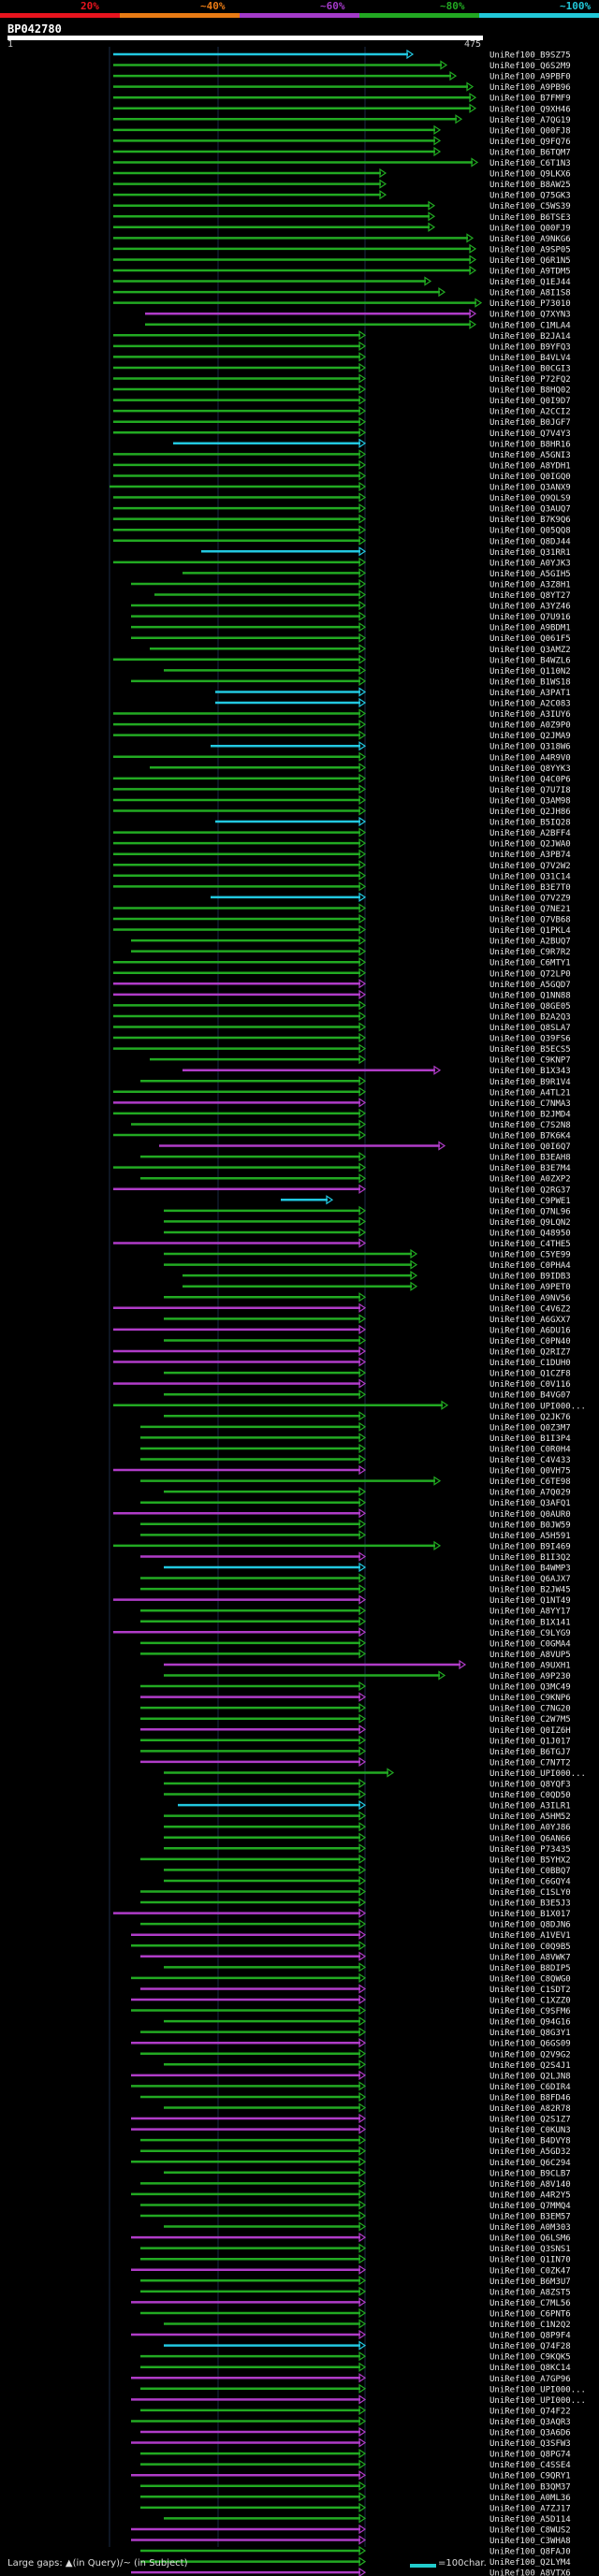 The image size is (599, 2576). I want to click on hit-label: UniRef100_B2A2Q3, so click(530, 1017).